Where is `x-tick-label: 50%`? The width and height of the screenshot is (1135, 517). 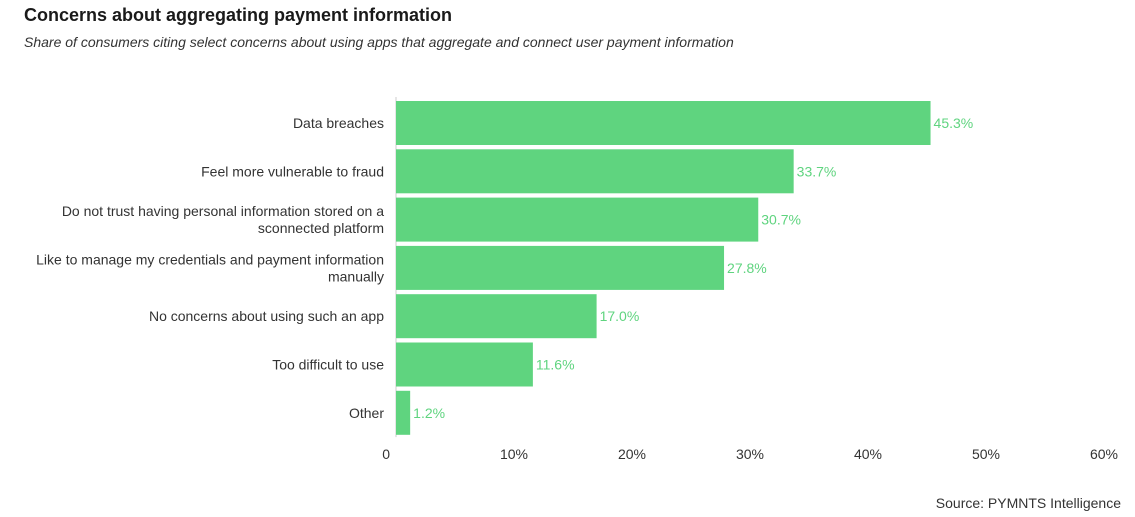
x-tick-label: 50% is located at coordinates (986, 454).